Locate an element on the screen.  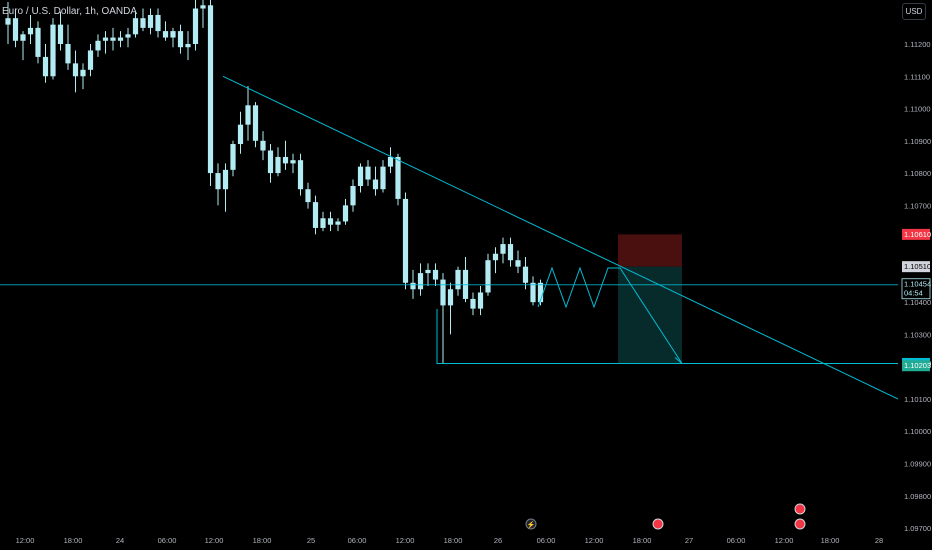
time-tick-label: 25 is located at coordinates (311, 540).